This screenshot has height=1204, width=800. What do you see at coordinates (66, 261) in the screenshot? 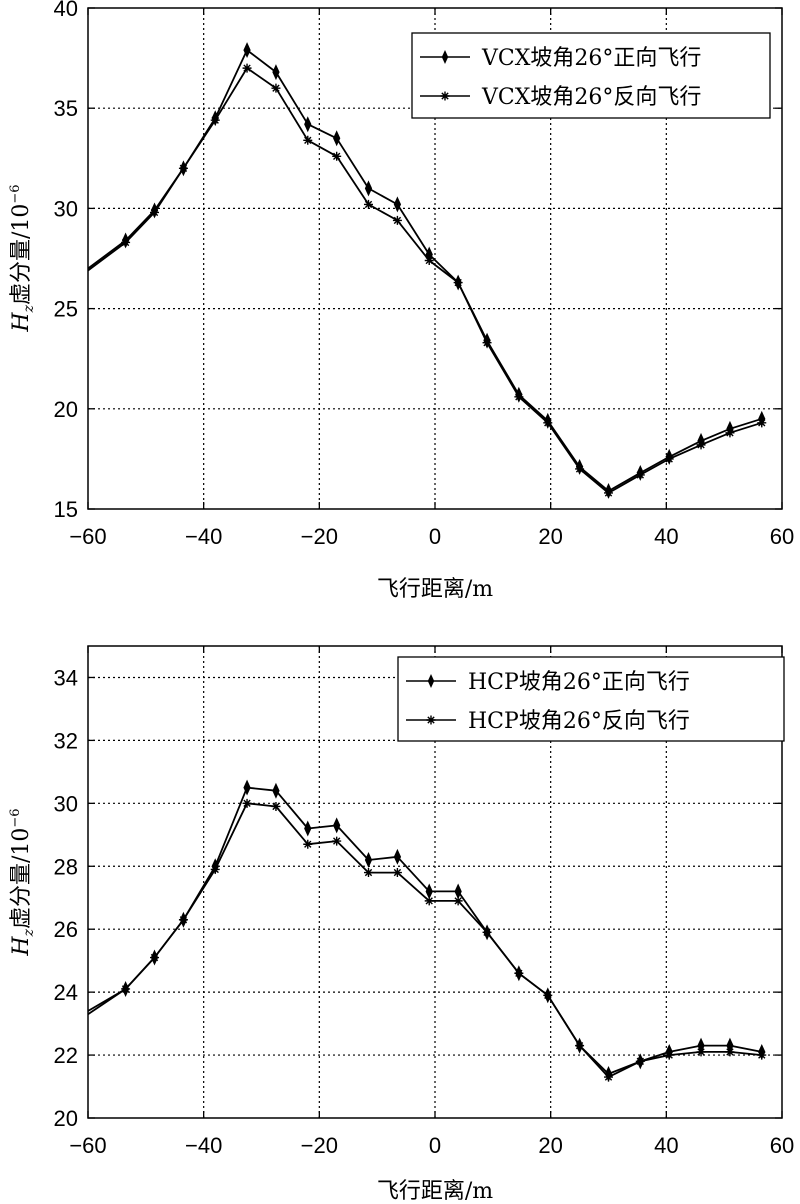
I see `y-tick-labels: 15 20 25 30 35 40` at bounding box center [66, 261].